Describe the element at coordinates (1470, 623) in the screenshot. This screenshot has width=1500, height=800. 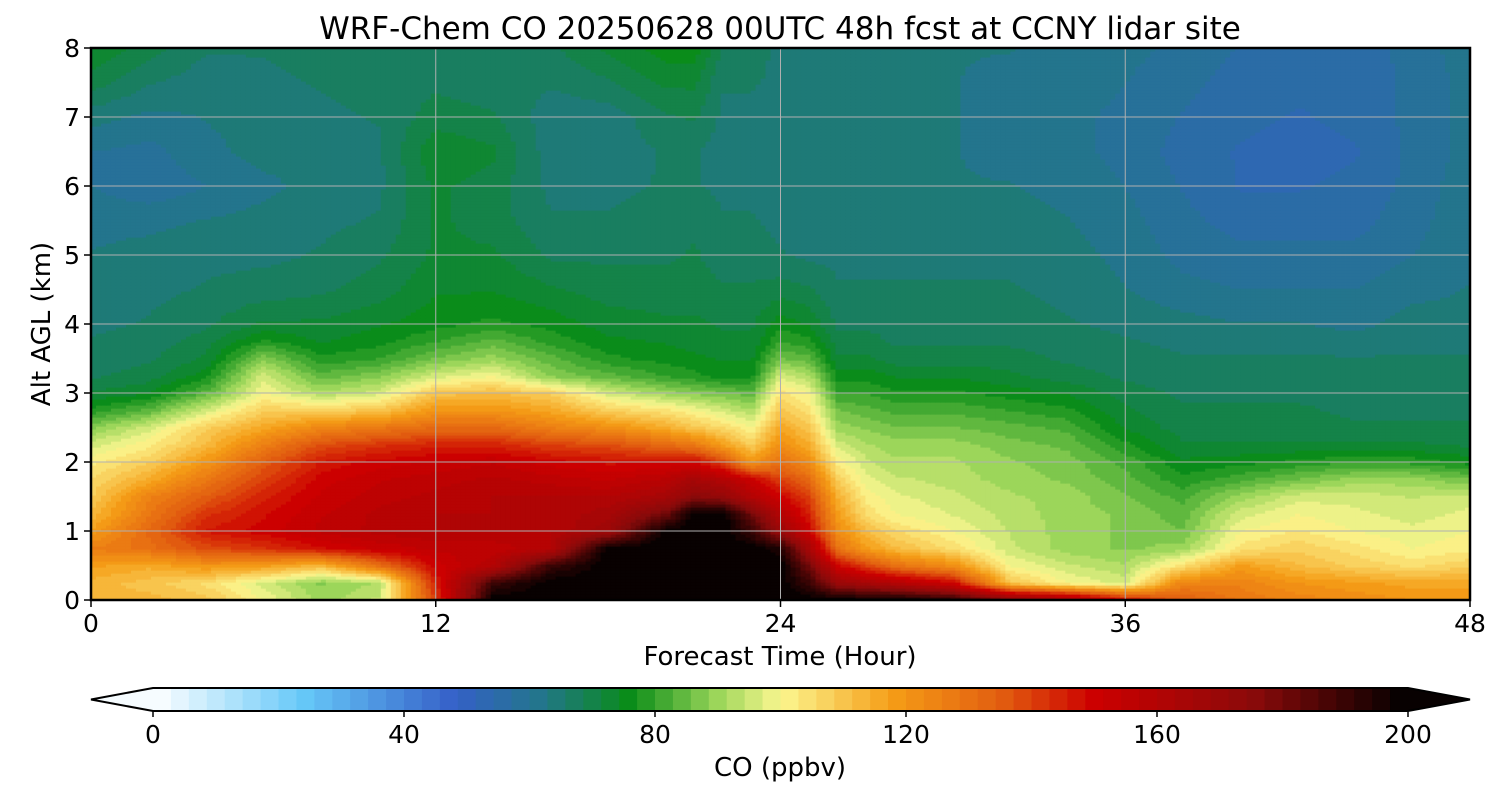
I see `x-tick-label: 48` at that location.